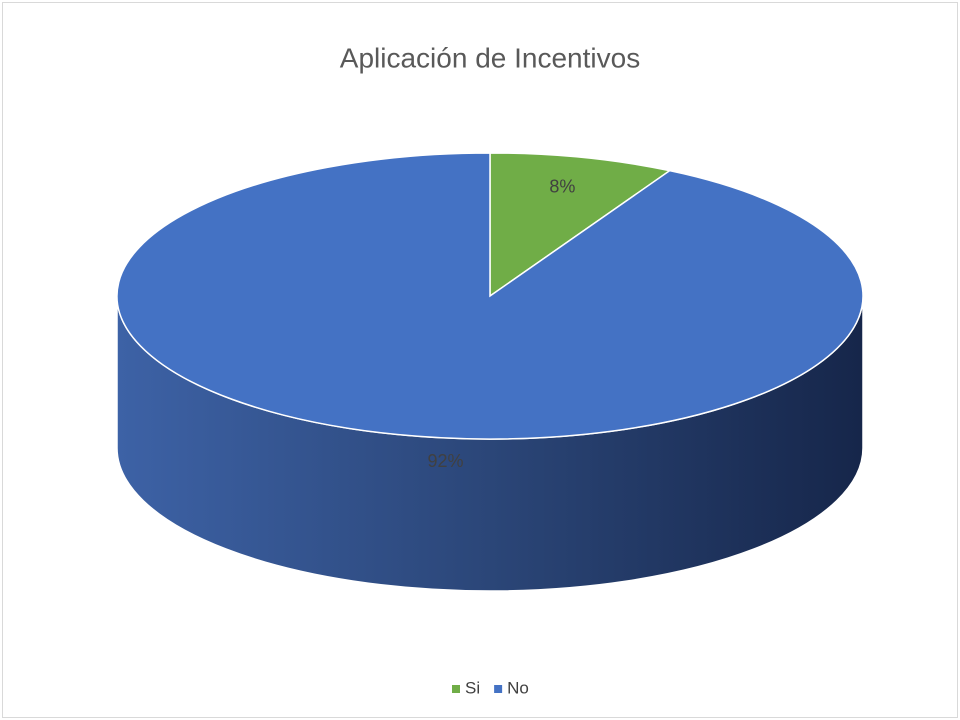 The width and height of the screenshot is (960, 720). Describe the element at coordinates (490, 57) in the screenshot. I see `chart-title: Aplicación de Incentivos` at that location.